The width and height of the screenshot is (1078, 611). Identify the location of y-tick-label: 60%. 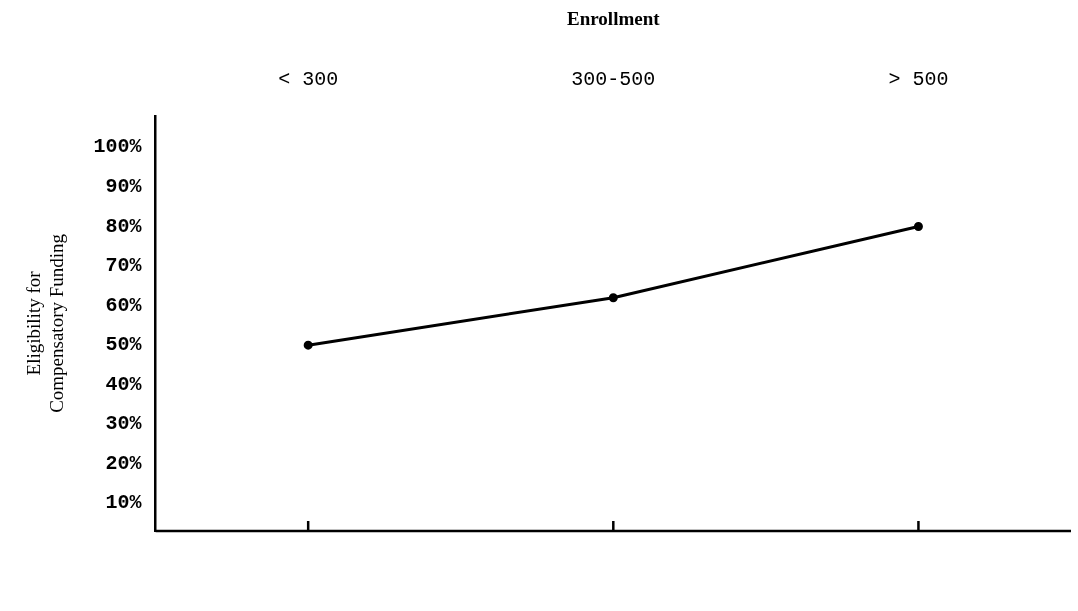
(124, 305).